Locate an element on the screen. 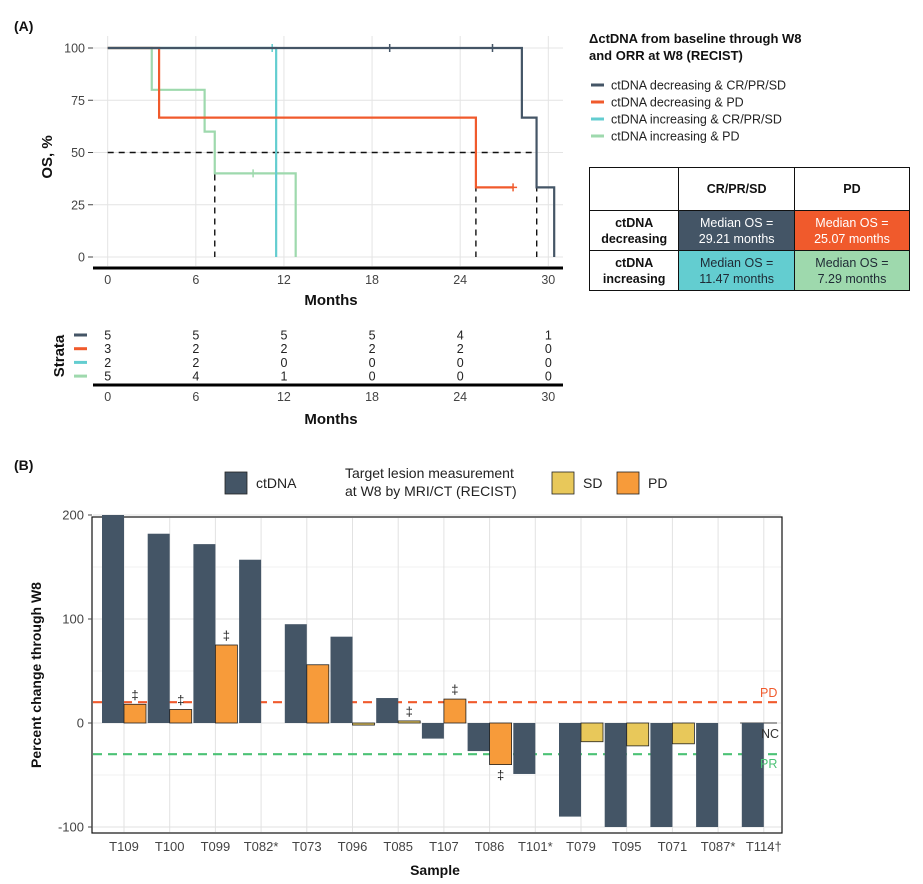 This screenshot has height=884, width=923. km-y-tick-label: 25 is located at coordinates (78, 205).